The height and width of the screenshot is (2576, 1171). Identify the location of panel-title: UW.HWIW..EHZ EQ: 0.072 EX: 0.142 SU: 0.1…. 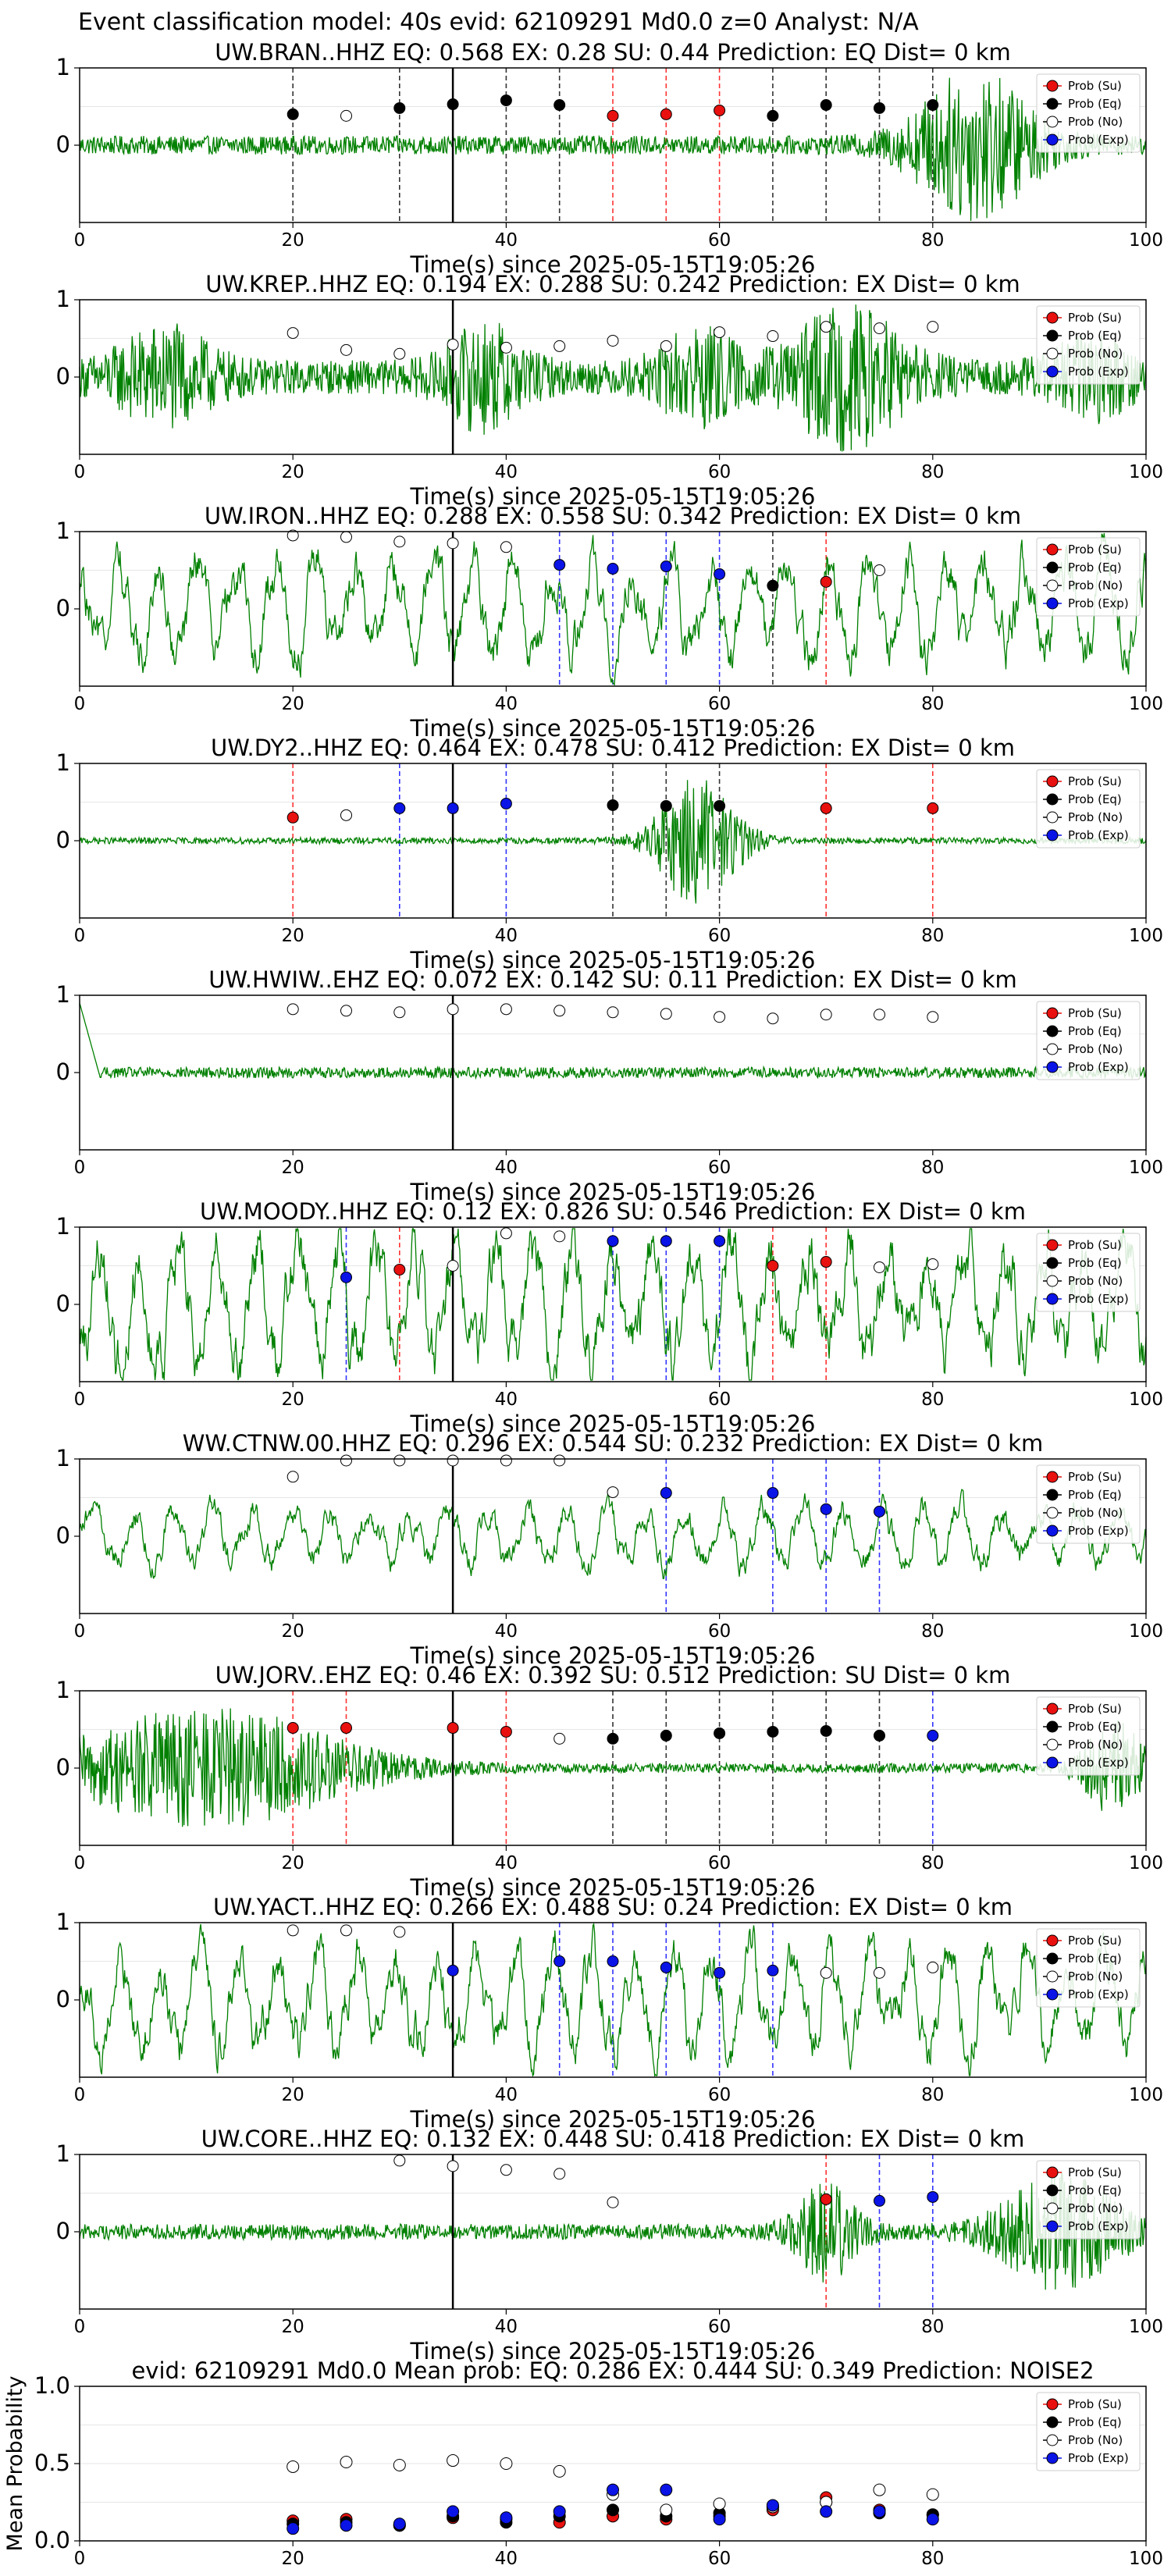
(612, 979).